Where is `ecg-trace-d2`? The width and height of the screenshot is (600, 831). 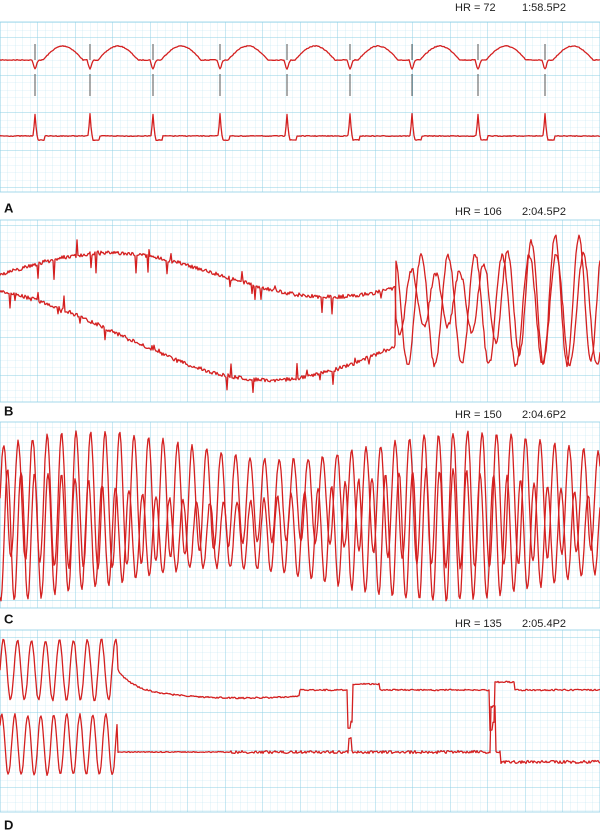
ecg-trace-d2 is located at coordinates (300, 741).